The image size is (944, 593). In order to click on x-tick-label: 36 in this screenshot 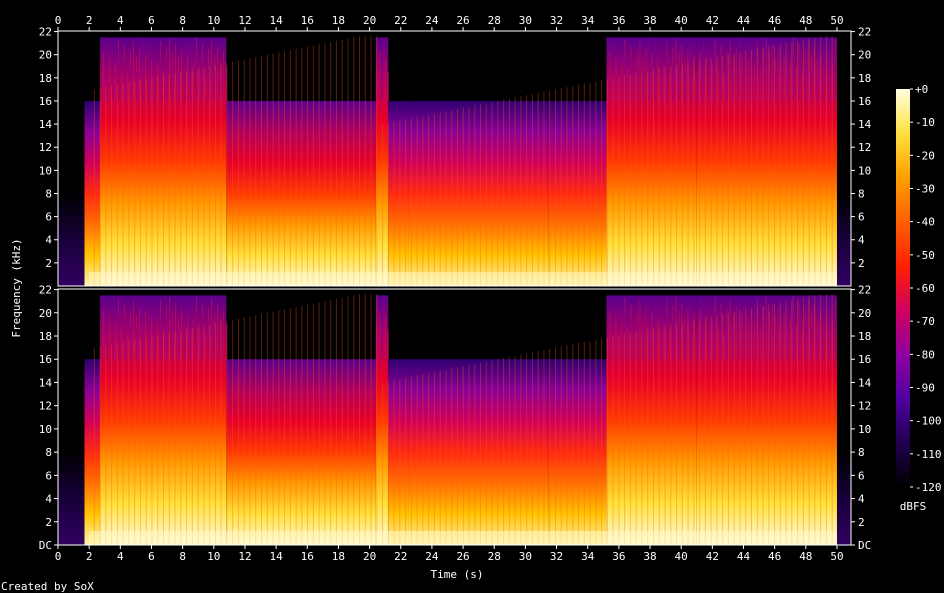, I will do `click(618, 556)`.